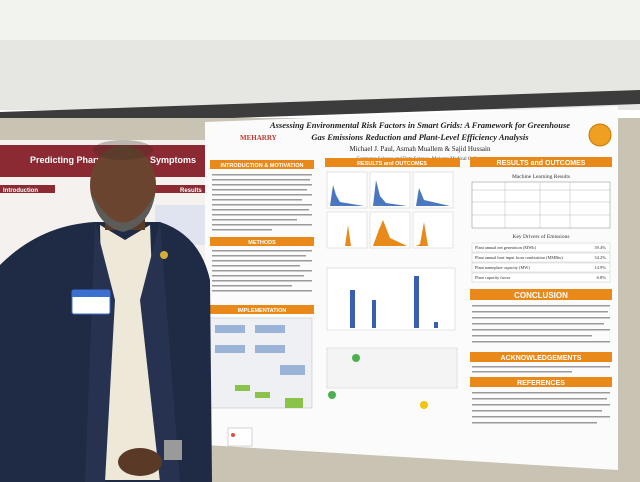 This screenshot has width=640, height=482. I want to click on section-header: METHODS, so click(262, 243).